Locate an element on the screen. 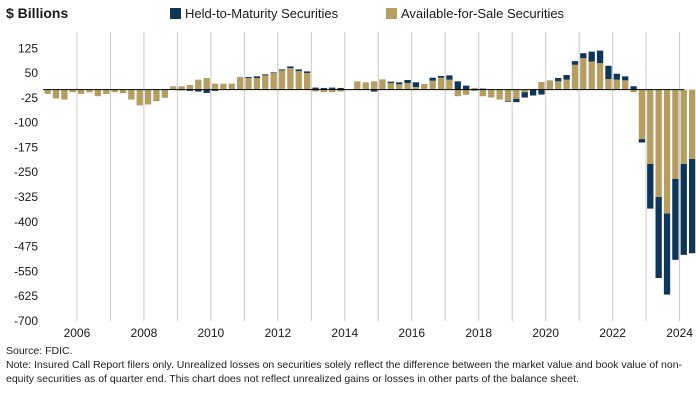 Image resolution: width=696 pixels, height=412 pixels. x-tick-label-2022: 2022 is located at coordinates (612, 333).